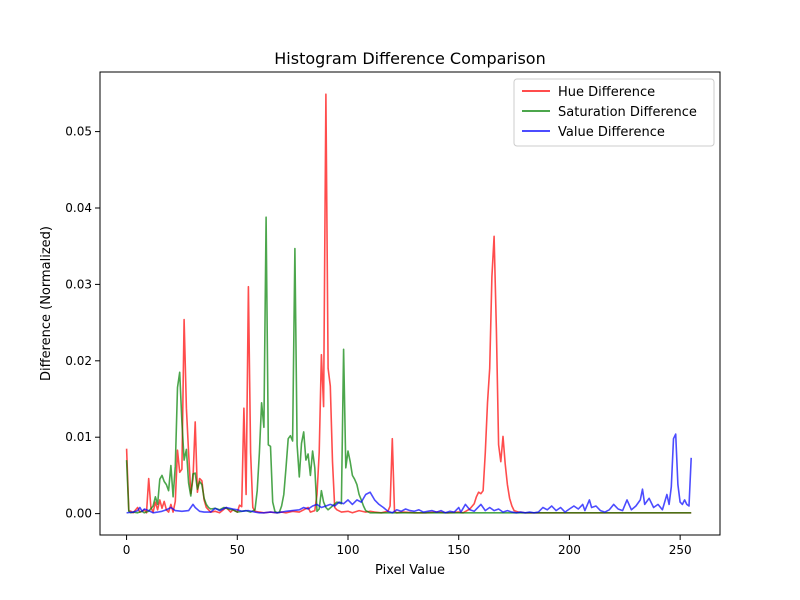 This screenshot has height=600, width=800. Describe the element at coordinates (82, 323) in the screenshot. I see `y-axis: 0.00 0.01 0.02 0.03 0.04 0.05` at that location.